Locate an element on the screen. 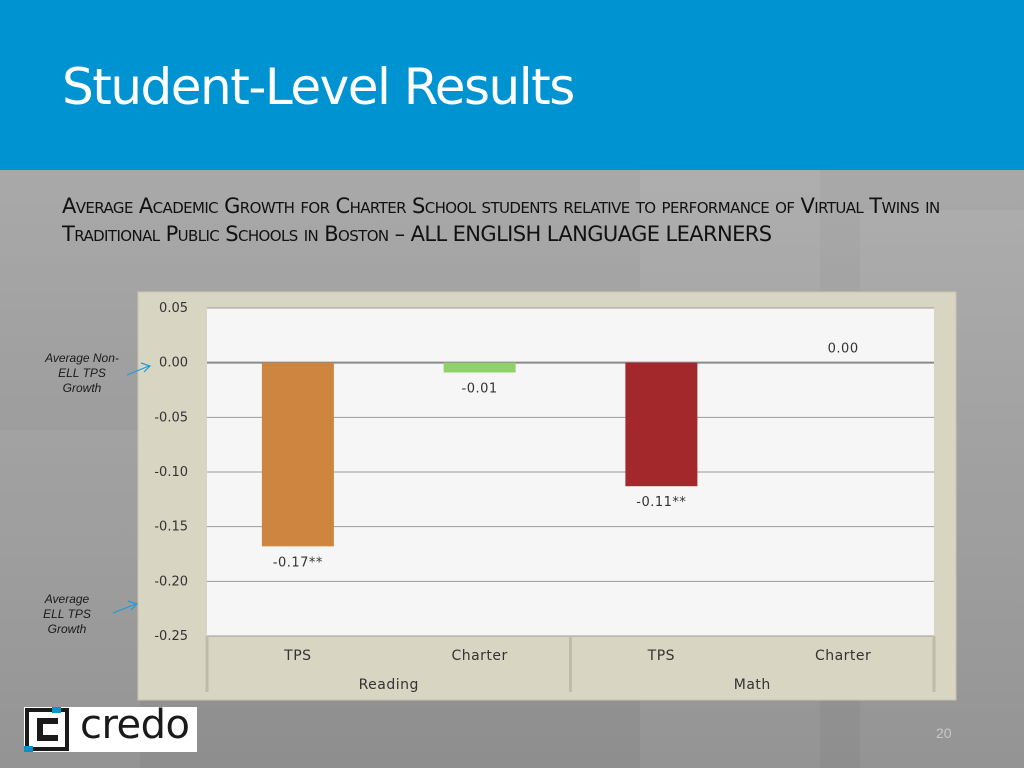 Image resolution: width=1024 pixels, height=768 pixels. y-tick-label: 0.00 is located at coordinates (173, 363).